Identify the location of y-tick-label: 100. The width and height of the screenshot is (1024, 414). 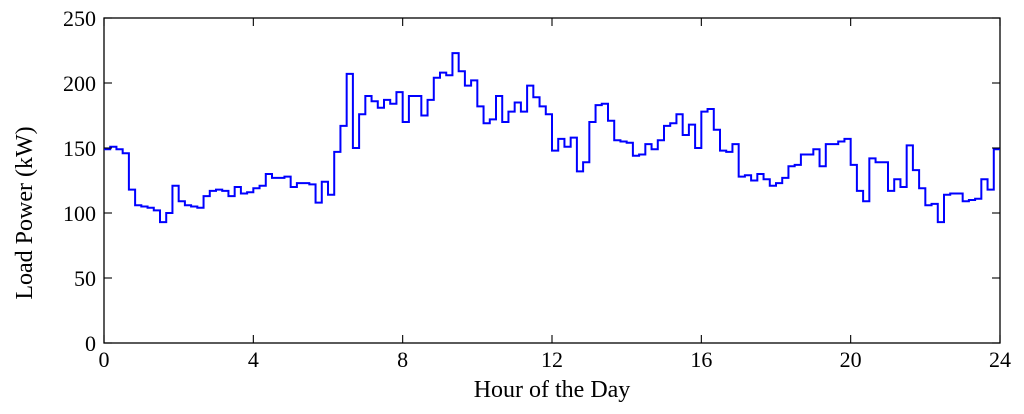
(79, 213).